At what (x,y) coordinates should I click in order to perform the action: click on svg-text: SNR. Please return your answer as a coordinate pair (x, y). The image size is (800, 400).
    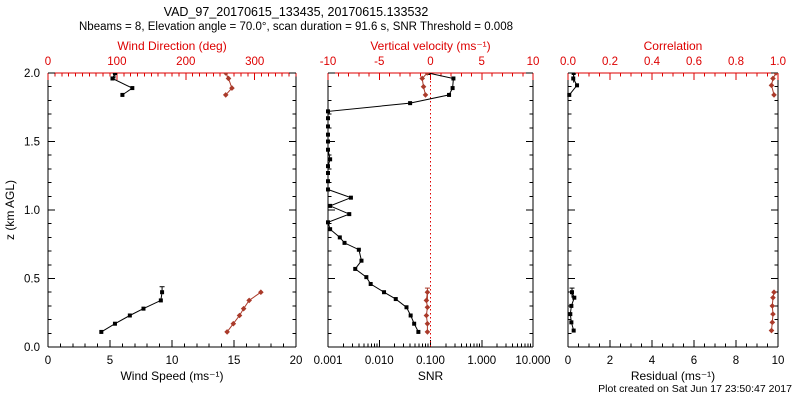
    Looking at the image, I should click on (431, 376).